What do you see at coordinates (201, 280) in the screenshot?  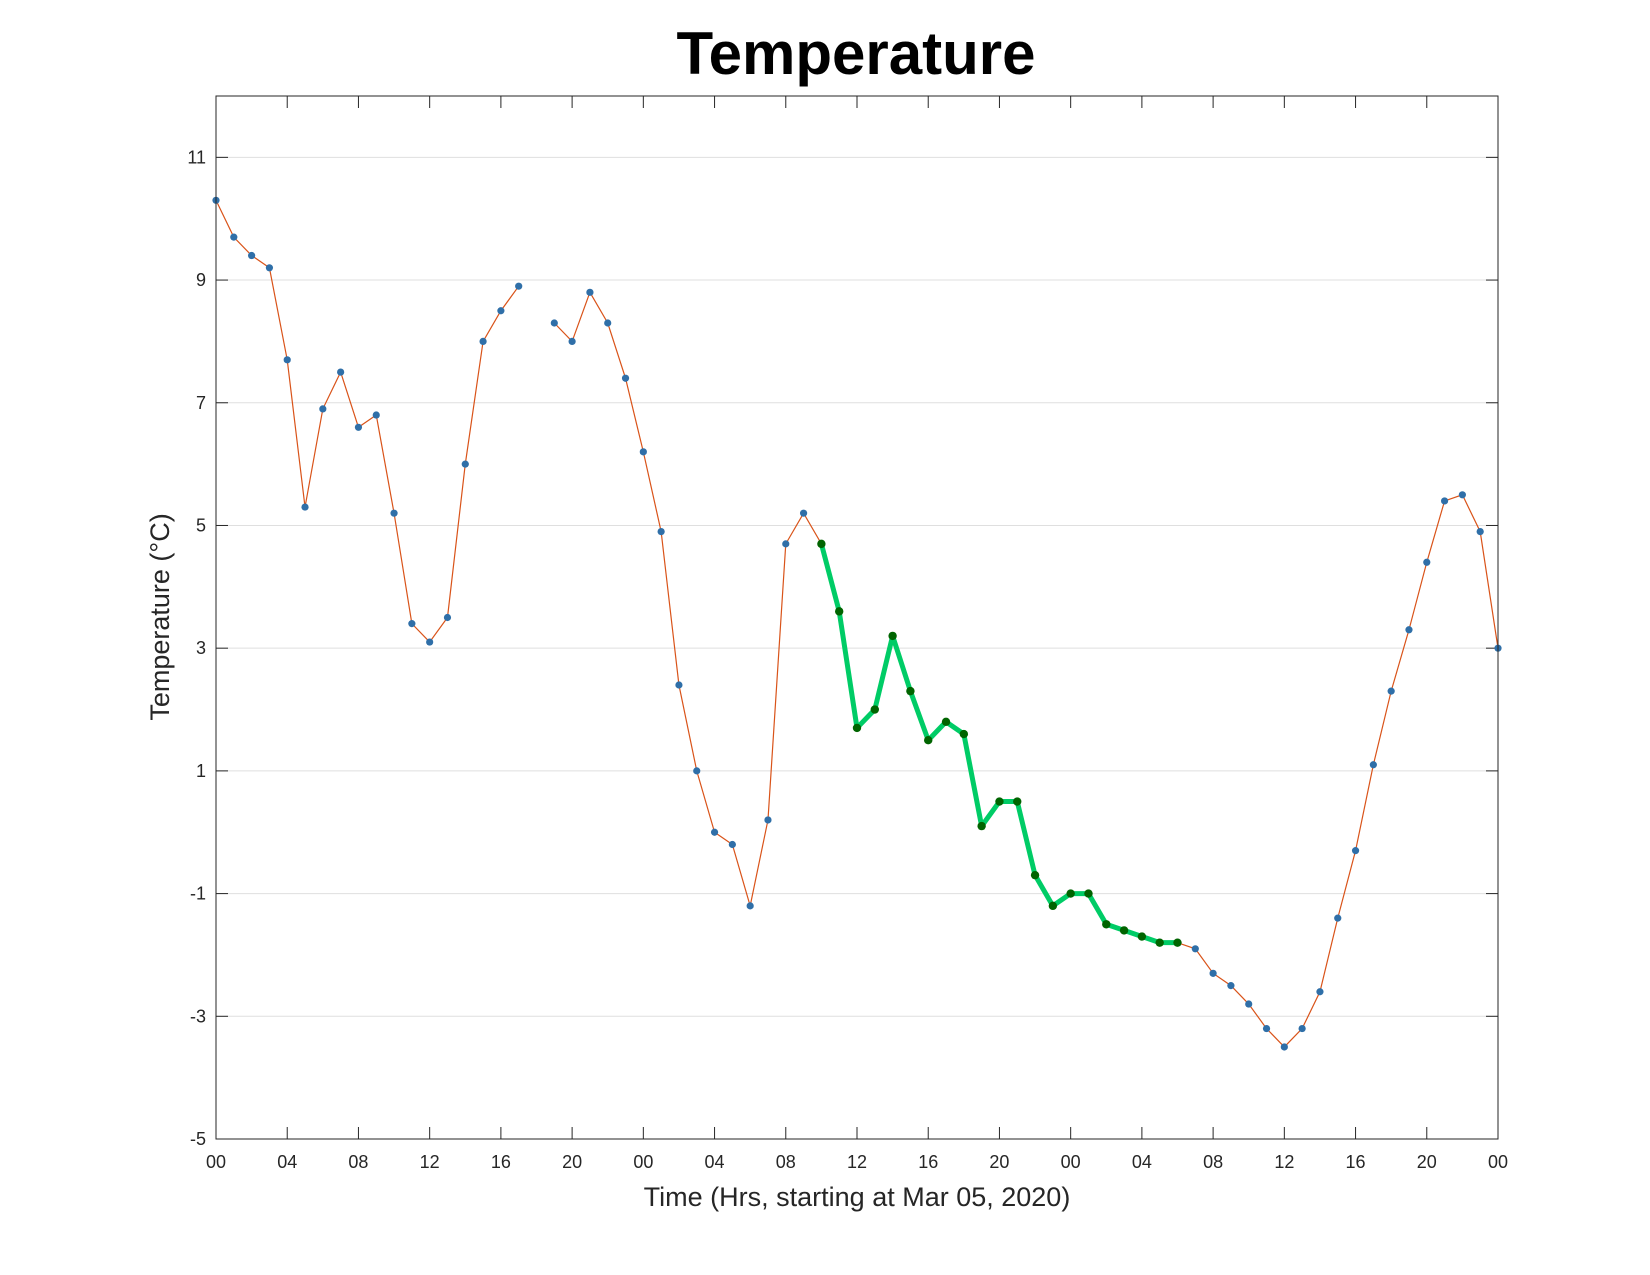 I see `y-tick-label: 9` at bounding box center [201, 280].